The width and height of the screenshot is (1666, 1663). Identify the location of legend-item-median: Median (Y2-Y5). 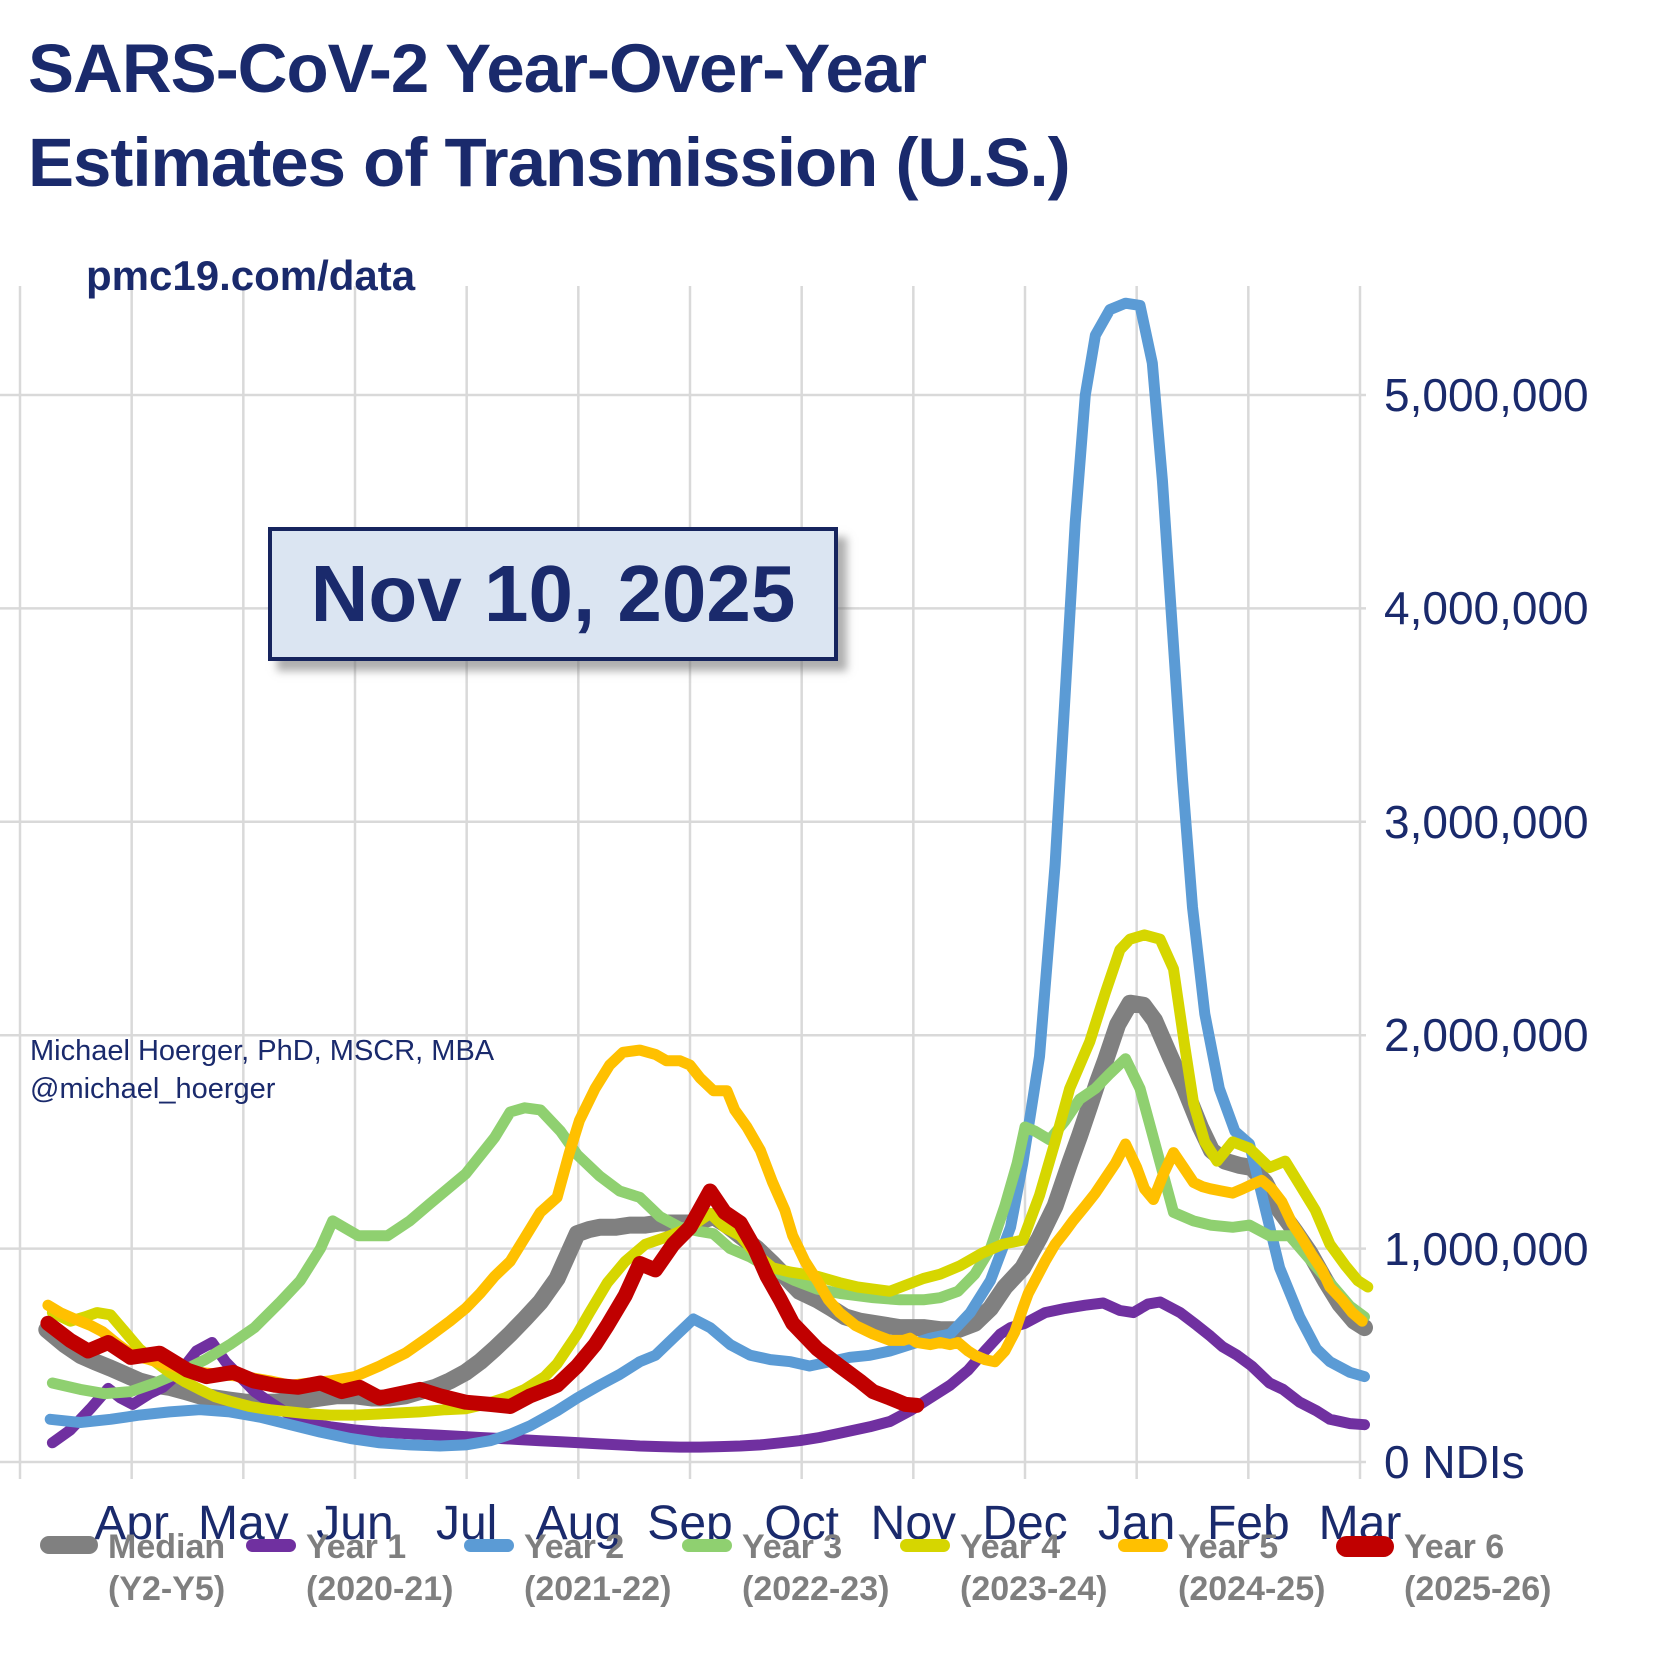
(132, 1568).